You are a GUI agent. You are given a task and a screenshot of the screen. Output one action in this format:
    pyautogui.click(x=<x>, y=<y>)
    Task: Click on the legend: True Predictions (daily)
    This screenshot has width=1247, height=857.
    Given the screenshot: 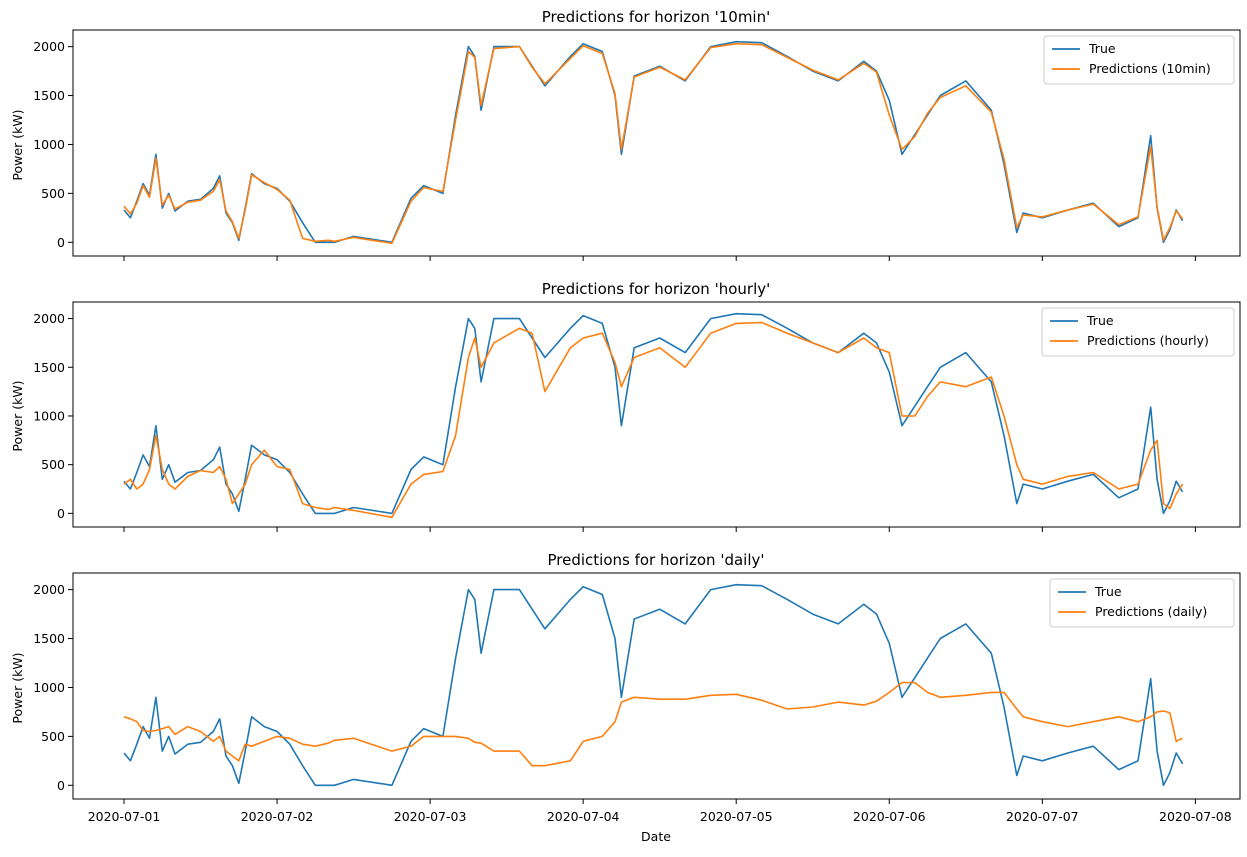 What is the action you would take?
    pyautogui.click(x=1142, y=603)
    